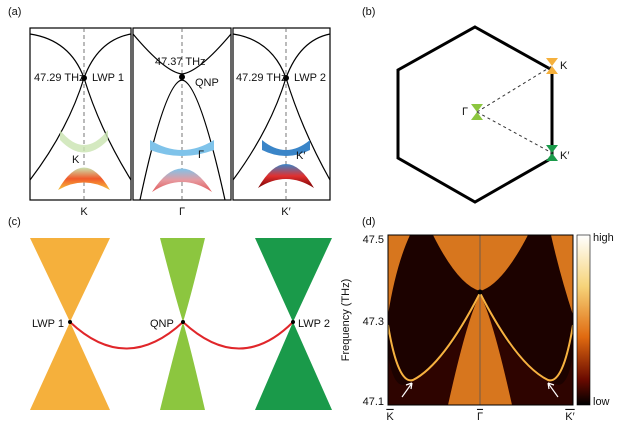 This screenshot has width=625, height=435. What do you see at coordinates (201, 155) in the screenshot?
I see `inset-label: Γ` at bounding box center [201, 155].